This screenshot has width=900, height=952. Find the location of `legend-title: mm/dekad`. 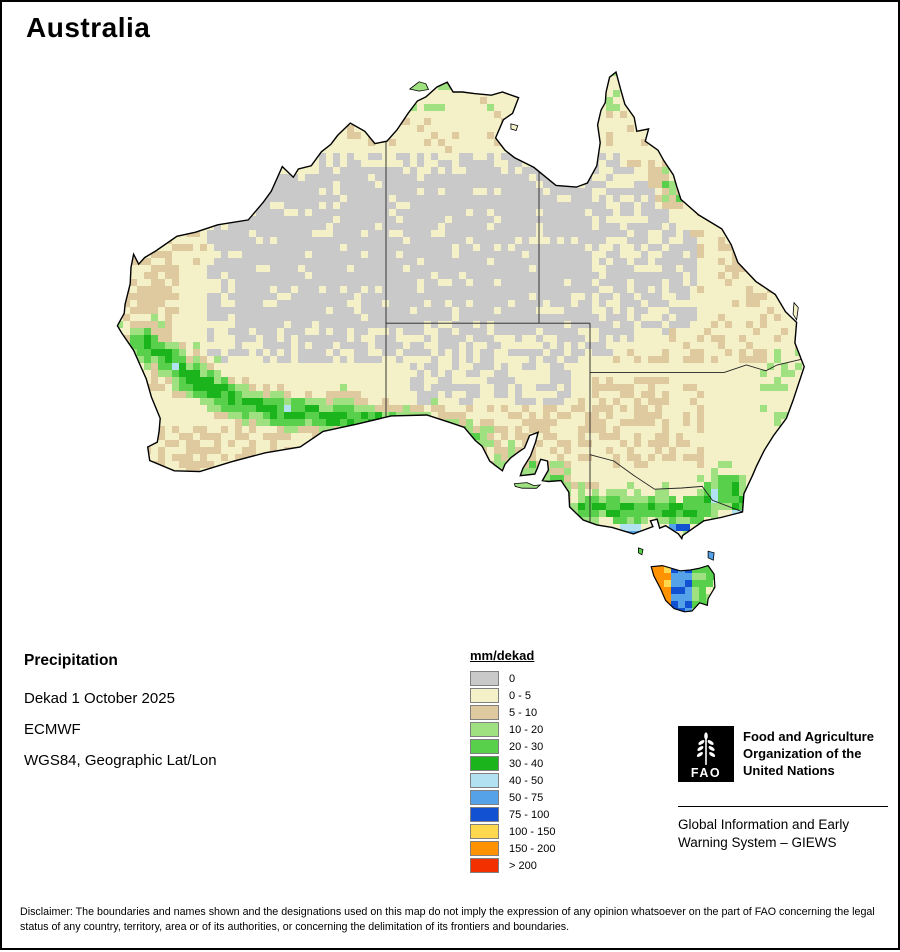

legend-title: mm/dekad is located at coordinates (502, 655).